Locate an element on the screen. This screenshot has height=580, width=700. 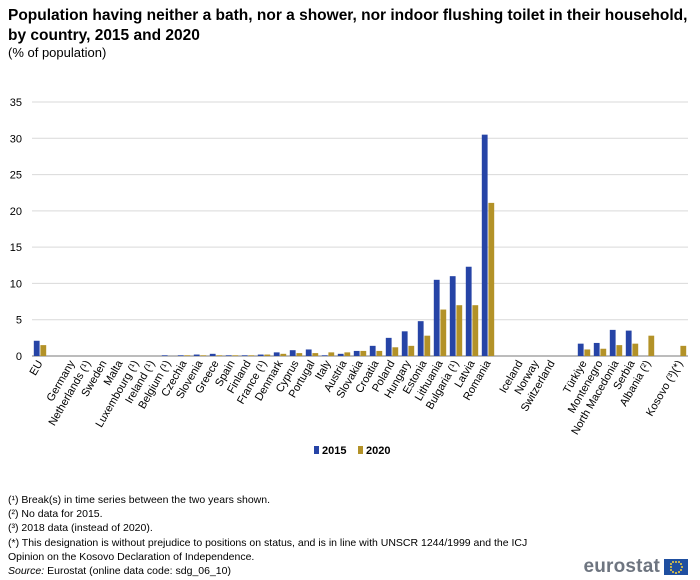
chart-subtitle: (% of population) is located at coordinates (57, 52).